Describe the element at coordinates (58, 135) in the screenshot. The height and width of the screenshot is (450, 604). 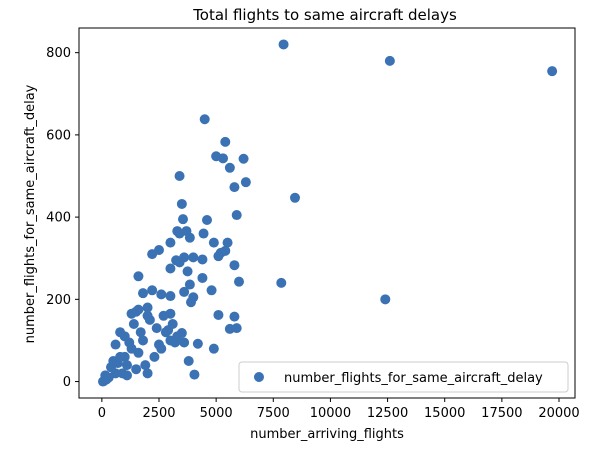
I see `y-tick-label: 600` at that location.